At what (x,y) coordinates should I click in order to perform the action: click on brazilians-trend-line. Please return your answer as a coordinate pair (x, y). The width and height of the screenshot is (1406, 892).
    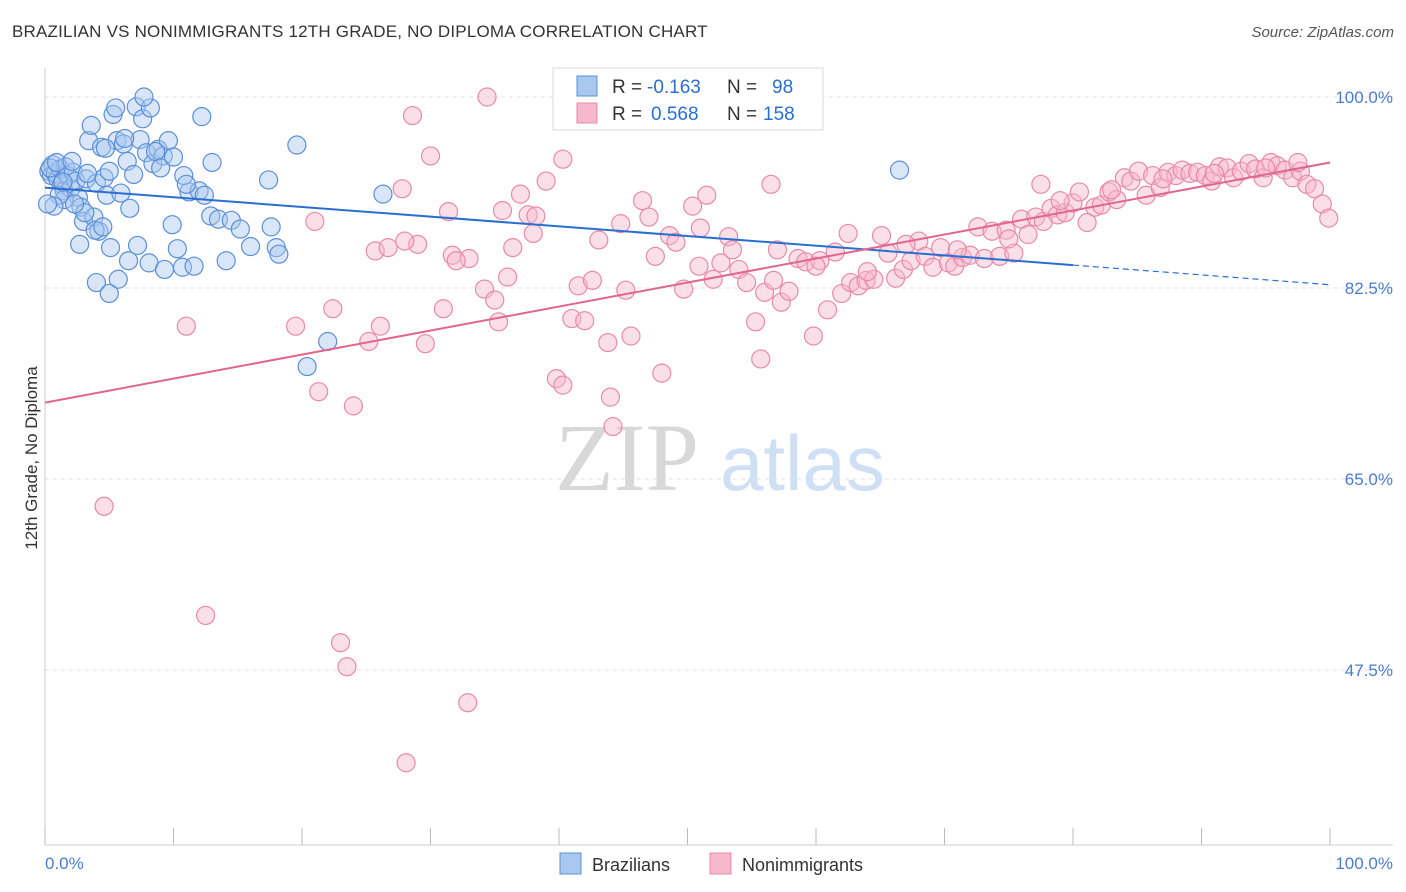
    Looking at the image, I should click on (559, 226).